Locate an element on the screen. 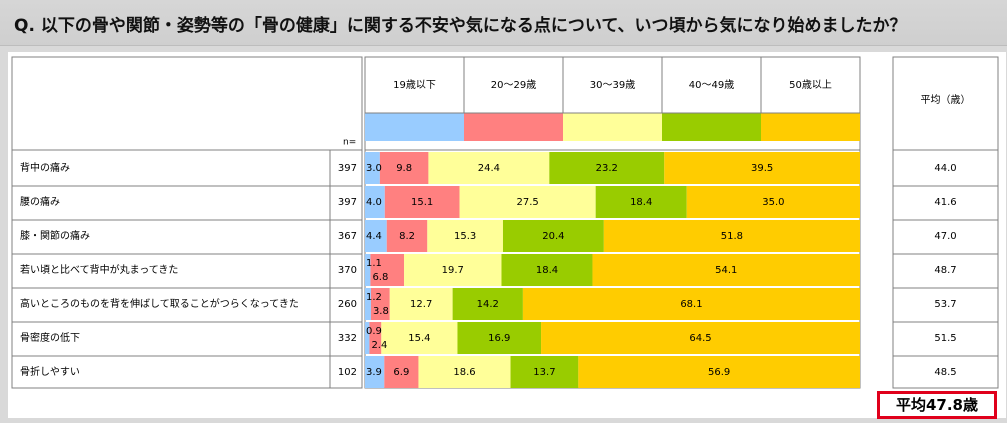  legend-label: 20～29歳 is located at coordinates (513, 85).